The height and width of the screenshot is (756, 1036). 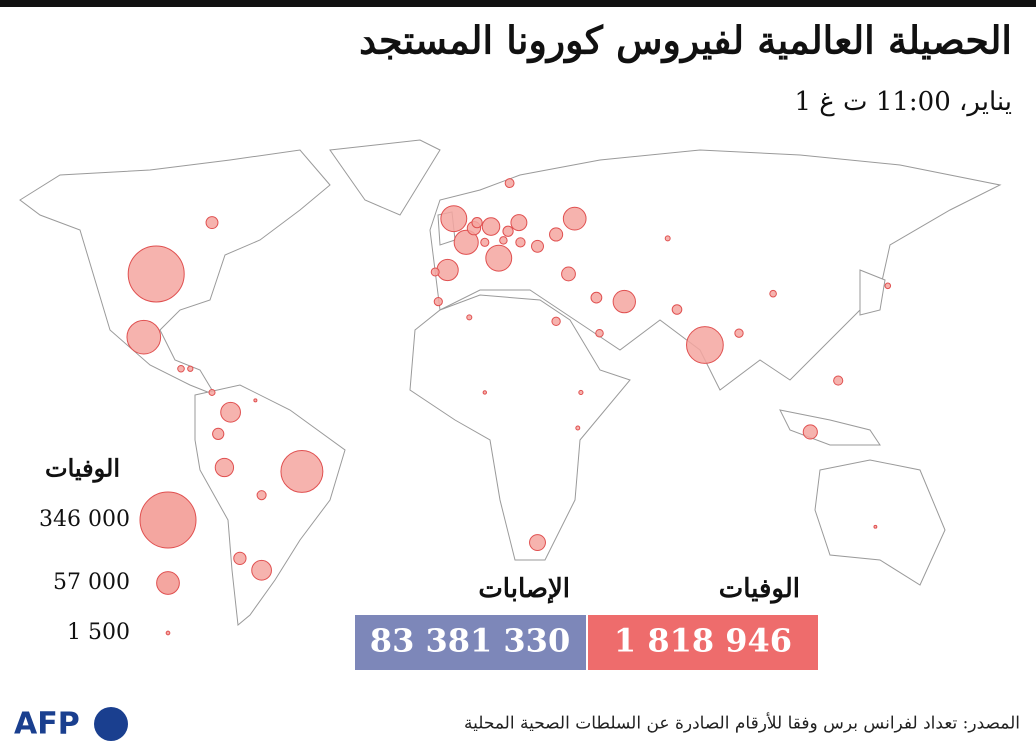 What do you see at coordinates (118, 568) in the screenshot?
I see `legend: 346 000 57 000 1 500` at bounding box center [118, 568].